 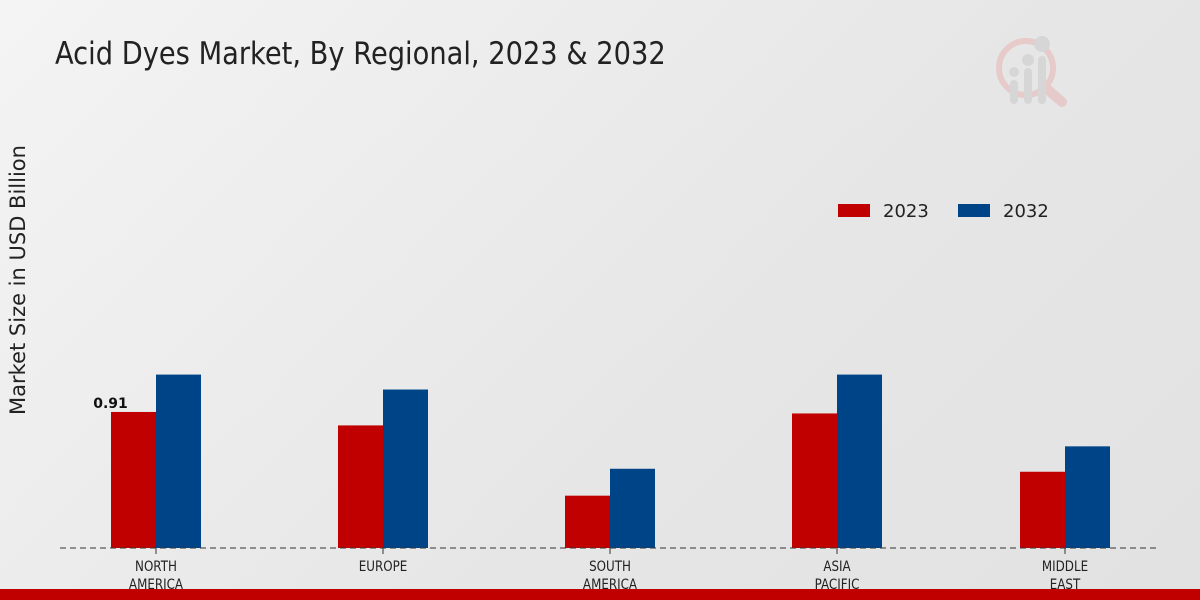 What do you see at coordinates (906, 211) in the screenshot?
I see `legend-label-2023: 2023` at bounding box center [906, 211].